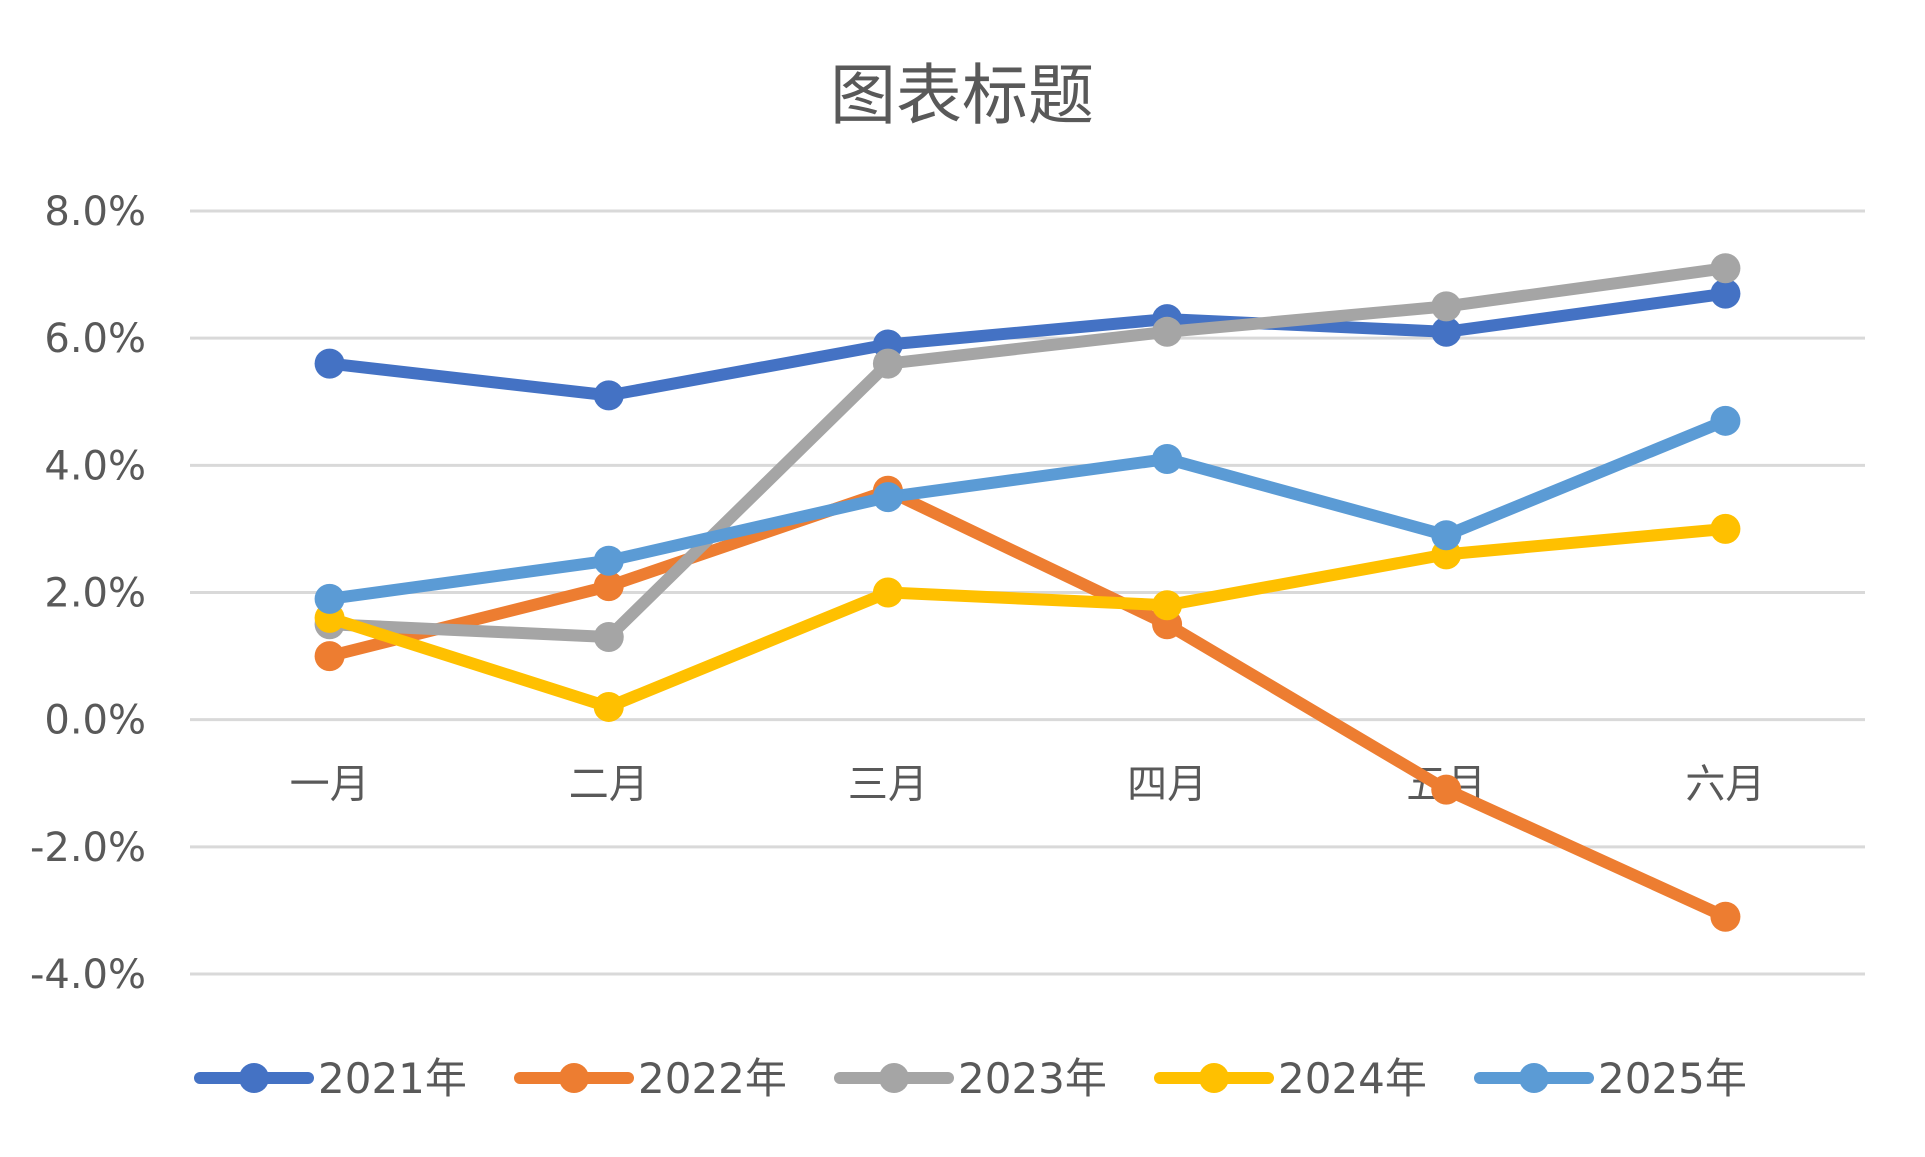  What do you see at coordinates (95, 212) in the screenshot?
I see `y-tick-label: 8.0%` at bounding box center [95, 212].